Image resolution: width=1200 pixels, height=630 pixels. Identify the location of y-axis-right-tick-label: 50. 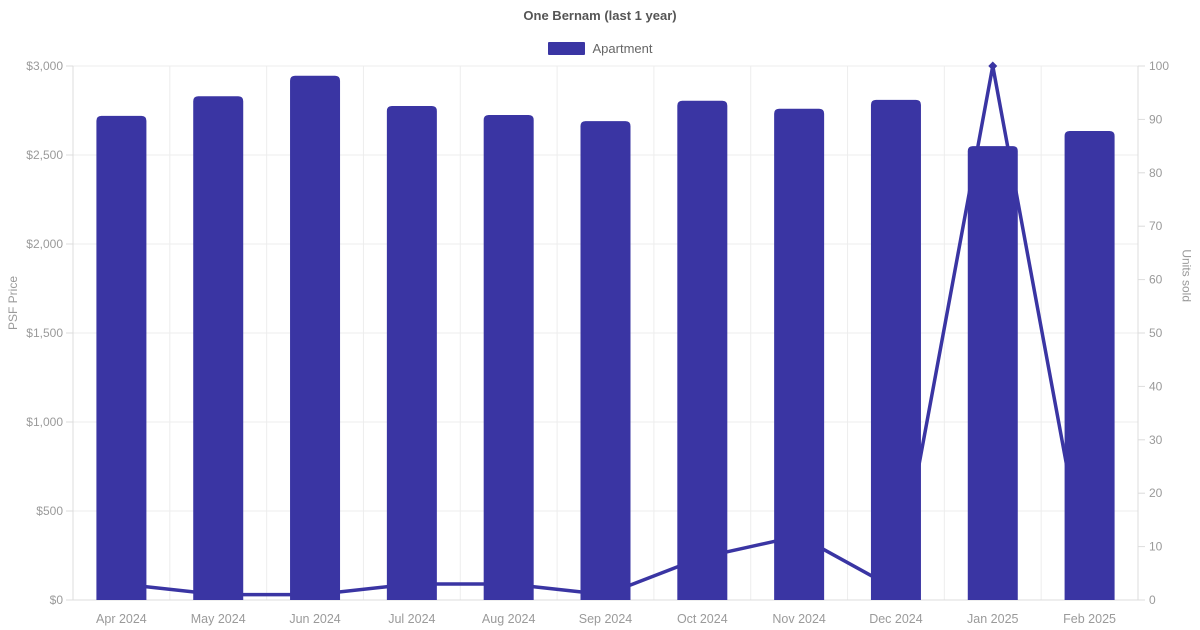
(1156, 333).